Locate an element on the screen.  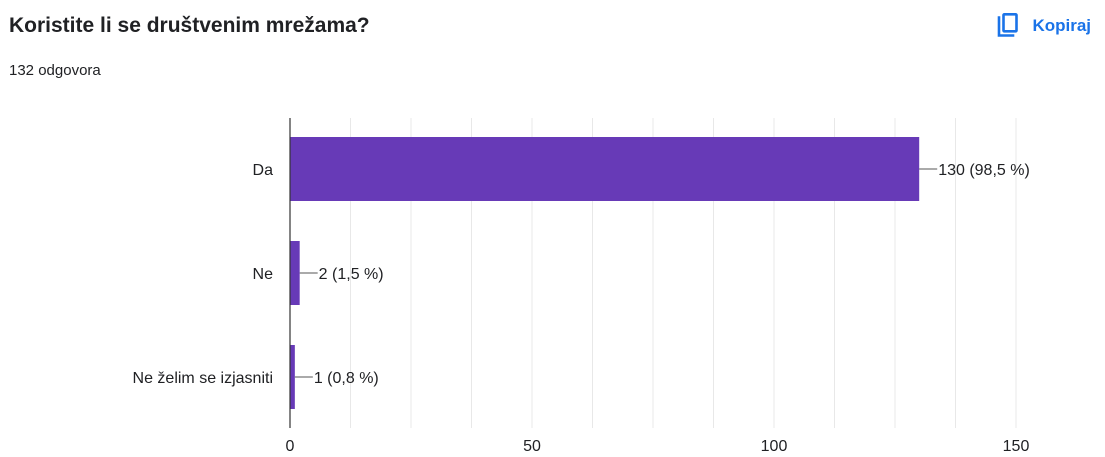
x-tick-label: 100 is located at coordinates (774, 446).